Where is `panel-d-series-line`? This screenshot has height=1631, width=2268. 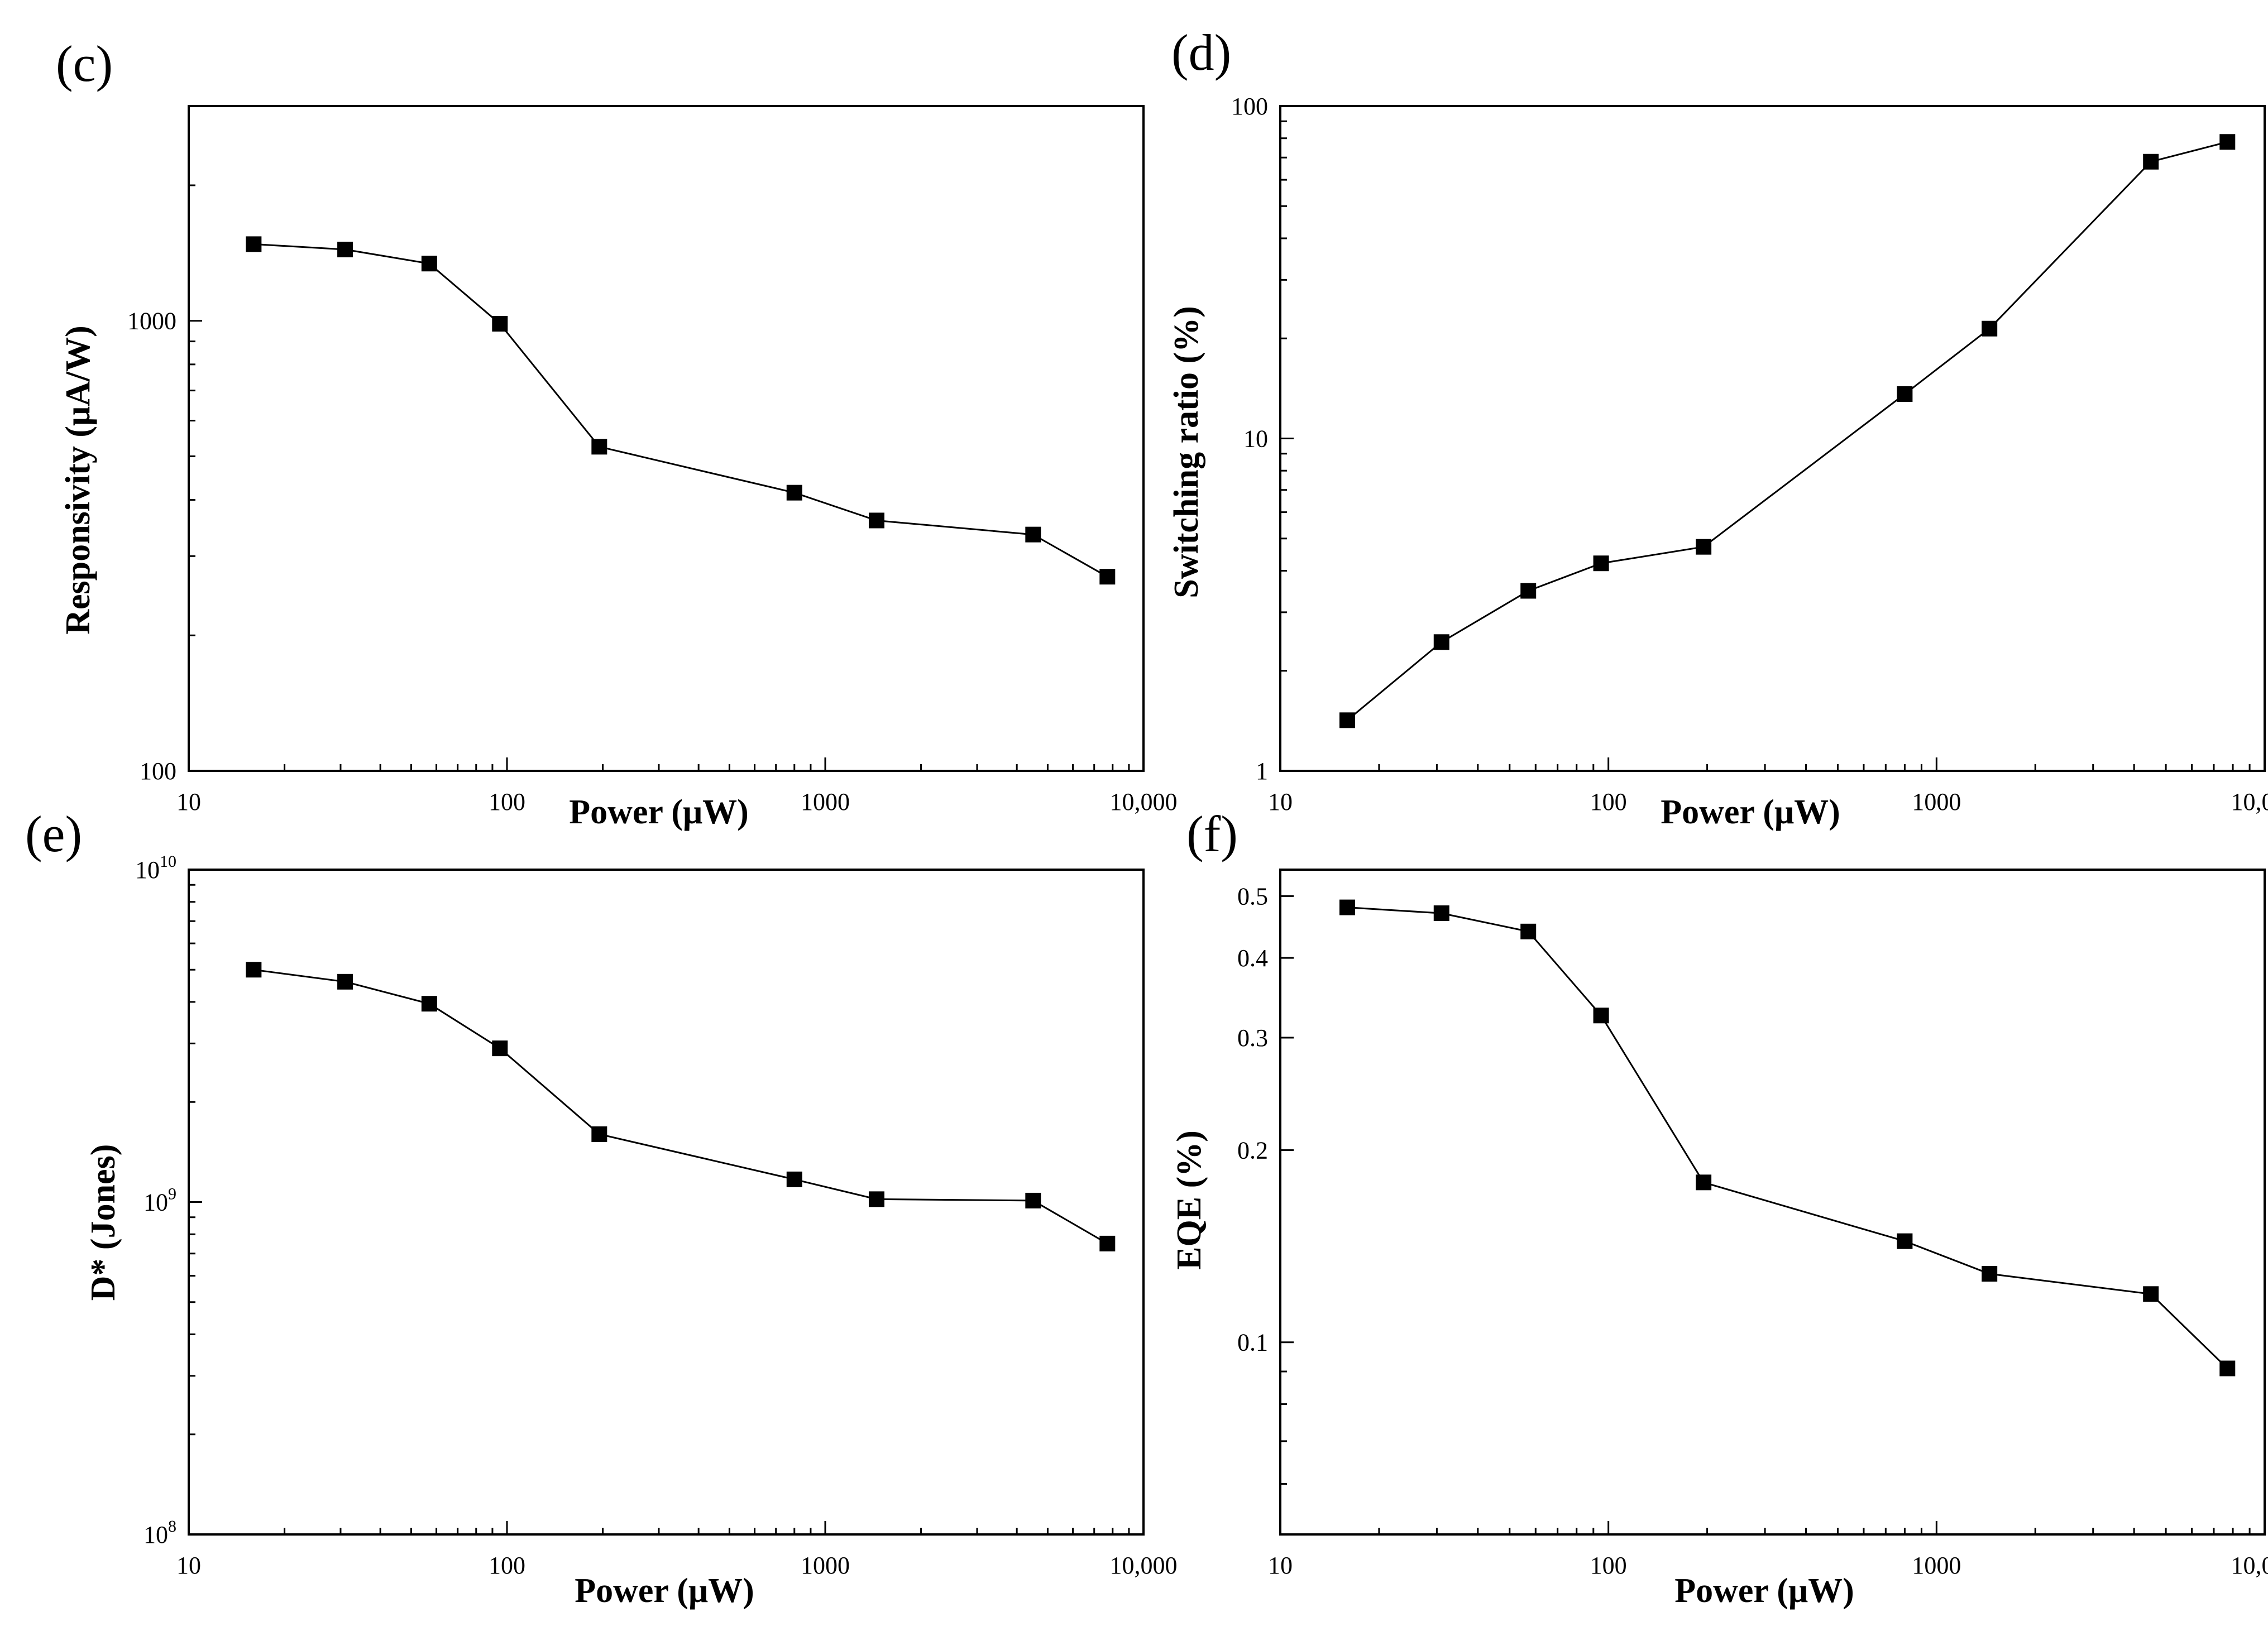
panel-d-series-line is located at coordinates (1787, 431).